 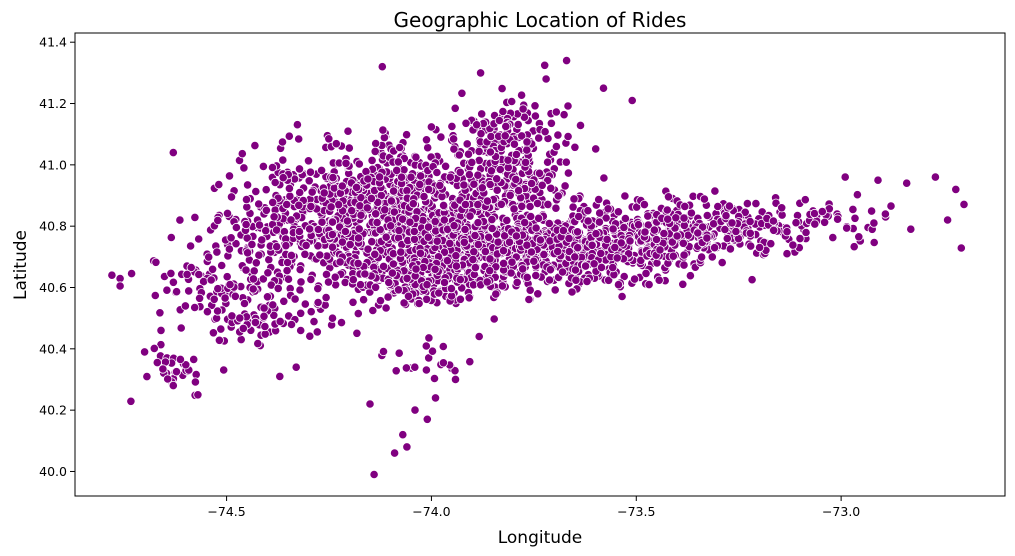 I want to click on y-tick-label: 41.0, so click(x=53, y=164).